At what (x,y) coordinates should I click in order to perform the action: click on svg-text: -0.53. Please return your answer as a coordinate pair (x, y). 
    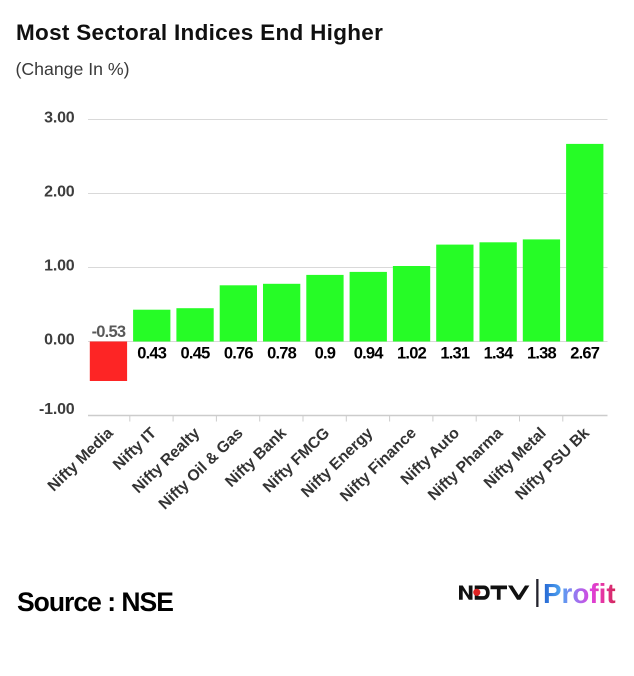
    Looking at the image, I should click on (109, 332).